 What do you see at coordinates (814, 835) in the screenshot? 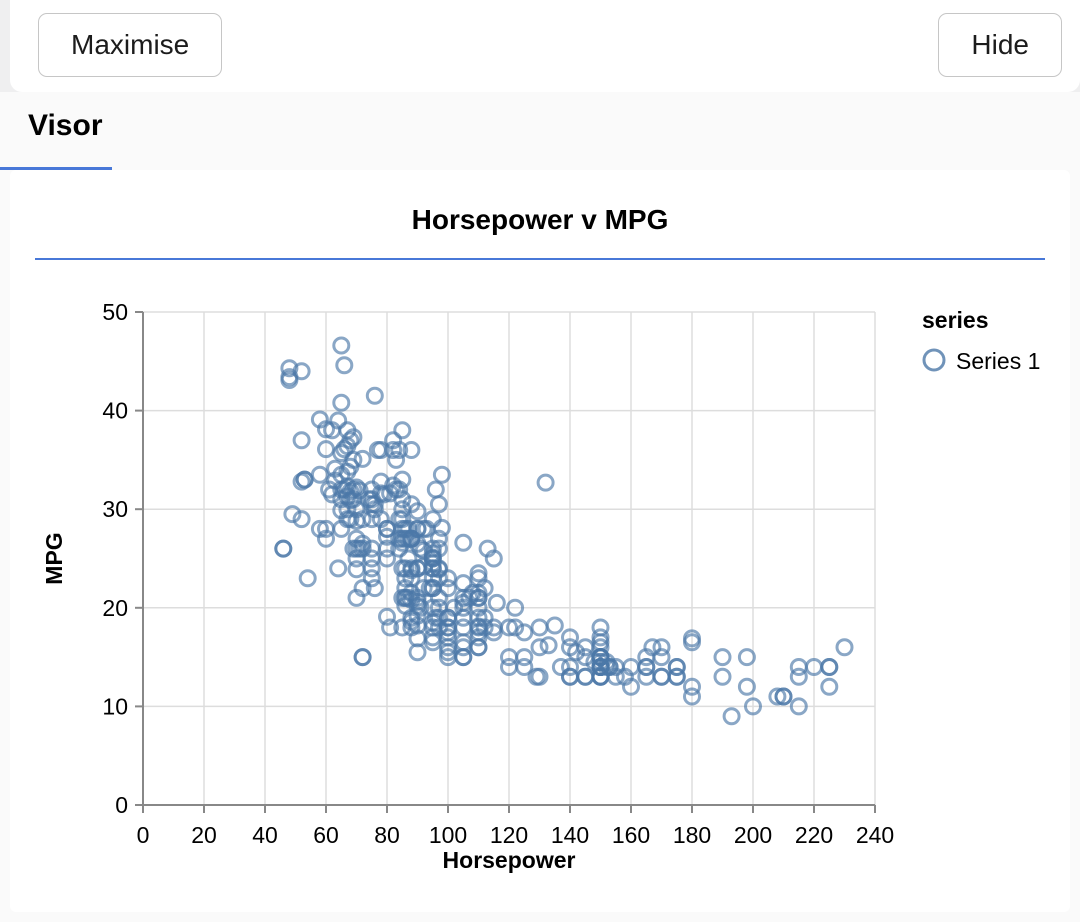
I see `x-tick-label: 220` at bounding box center [814, 835].